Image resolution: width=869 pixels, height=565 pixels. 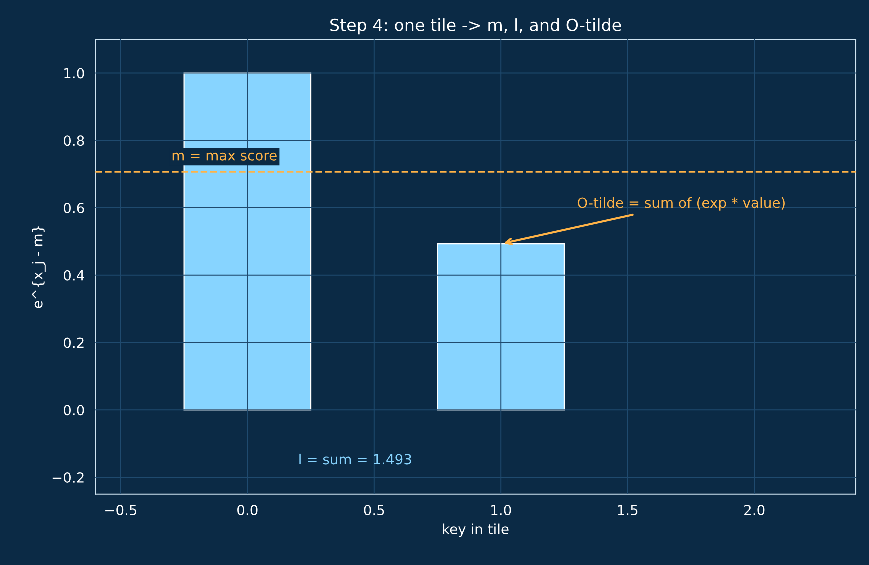 What do you see at coordinates (74, 343) in the screenshot?
I see `y-tick-label: 0.2` at bounding box center [74, 343].